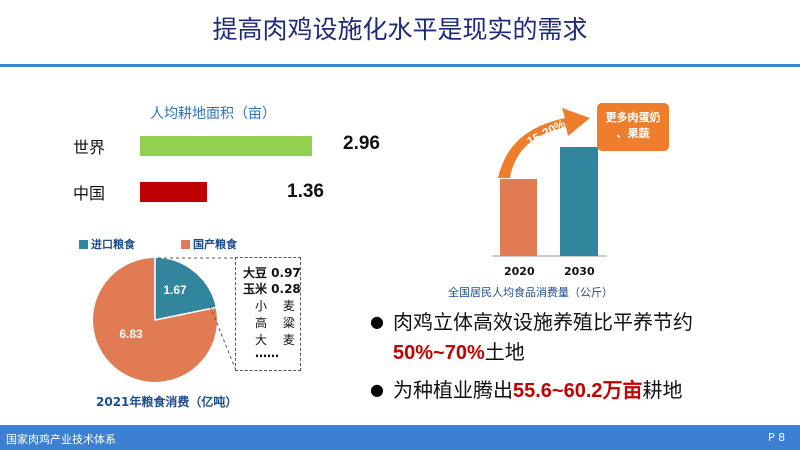  Describe the element at coordinates (578, 391) in the screenshot. I see `bullet-2-highlight: 55.6~60.2万亩` at that location.